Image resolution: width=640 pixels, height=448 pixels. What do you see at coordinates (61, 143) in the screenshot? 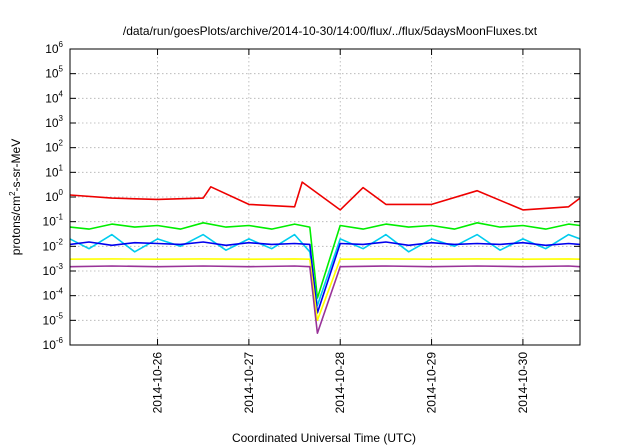
I see `y-tick-label-exp: 2` at bounding box center [61, 143].